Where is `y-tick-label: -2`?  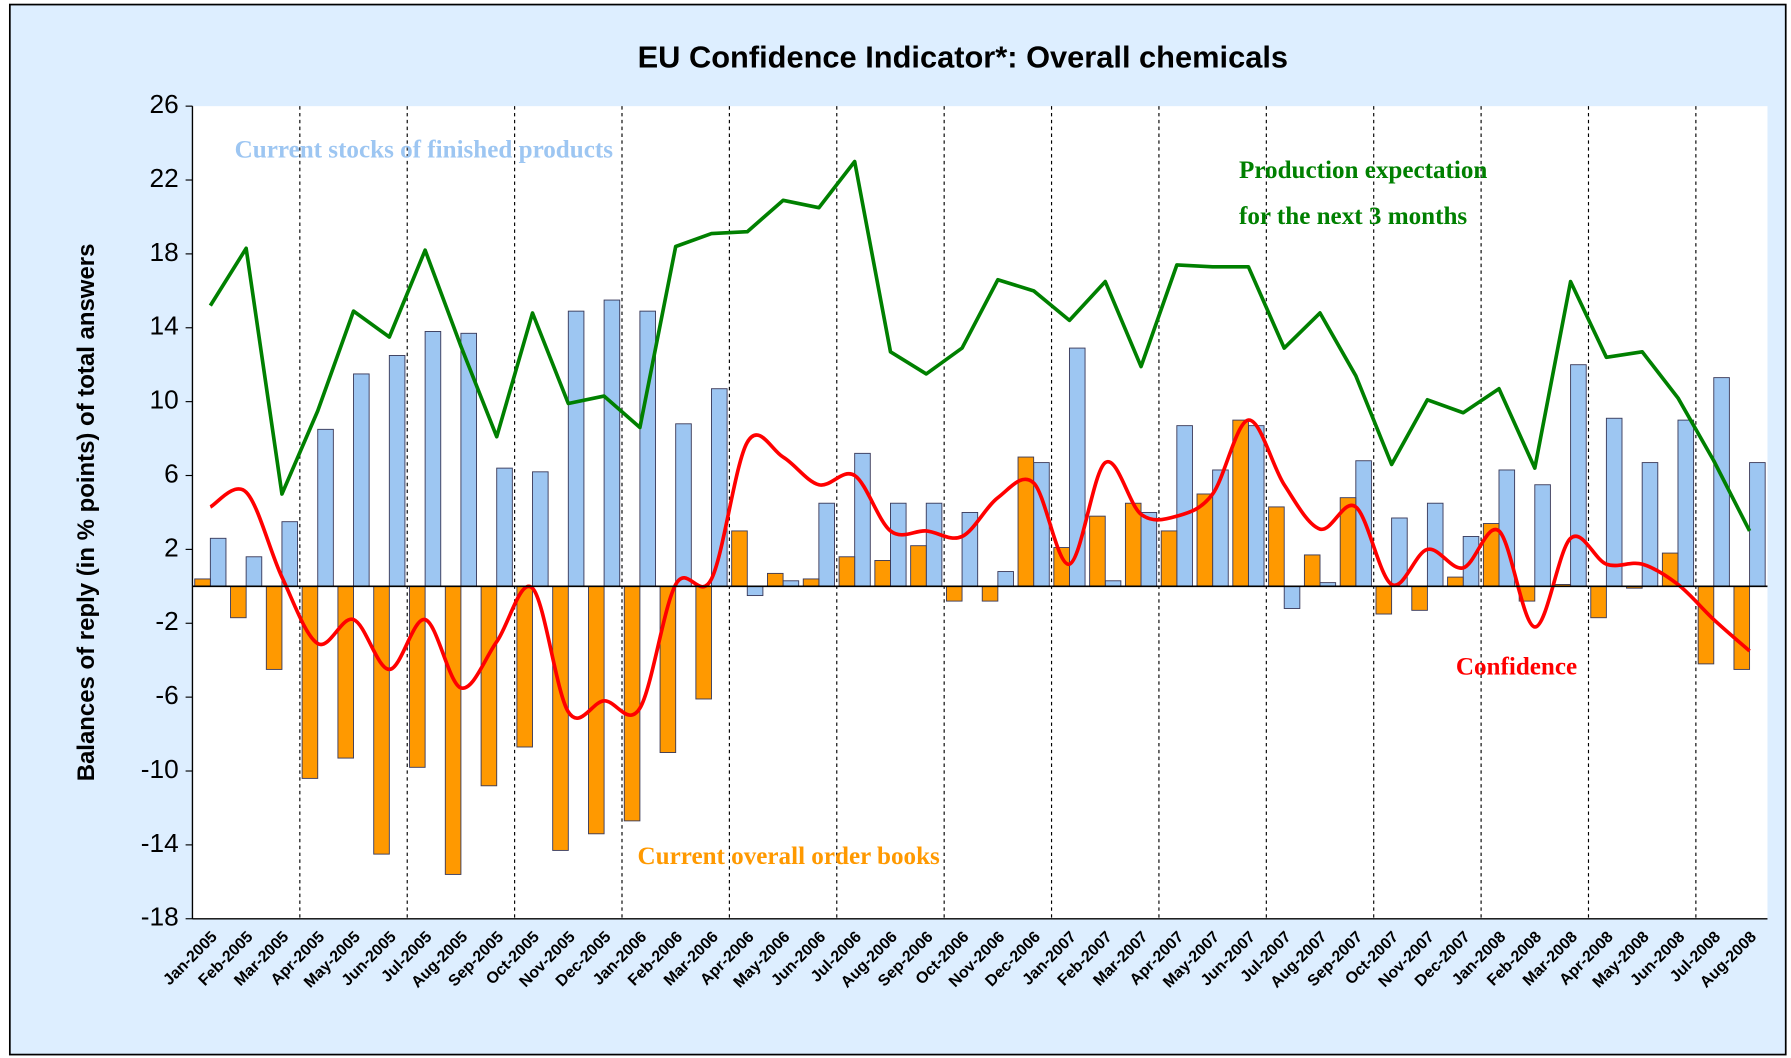
y-tick-label: -2 is located at coordinates (166, 621).